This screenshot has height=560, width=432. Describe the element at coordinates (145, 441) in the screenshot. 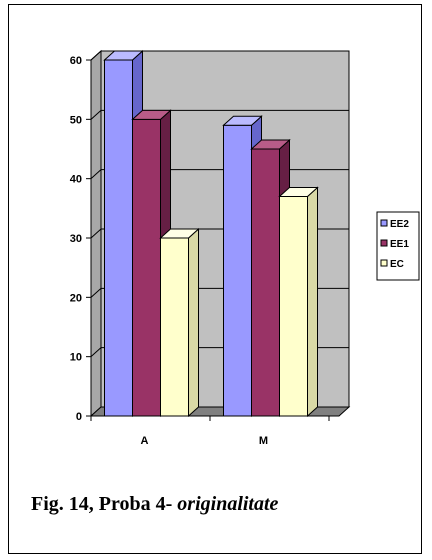

I see `x-tick-label: A` at that location.